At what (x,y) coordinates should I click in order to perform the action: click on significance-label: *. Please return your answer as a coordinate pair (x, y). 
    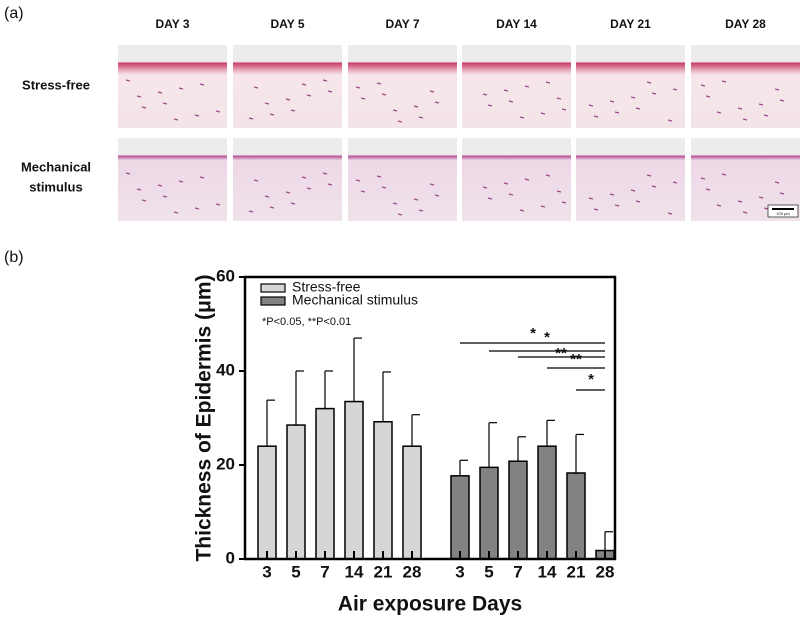
    Looking at the image, I should click on (591, 379).